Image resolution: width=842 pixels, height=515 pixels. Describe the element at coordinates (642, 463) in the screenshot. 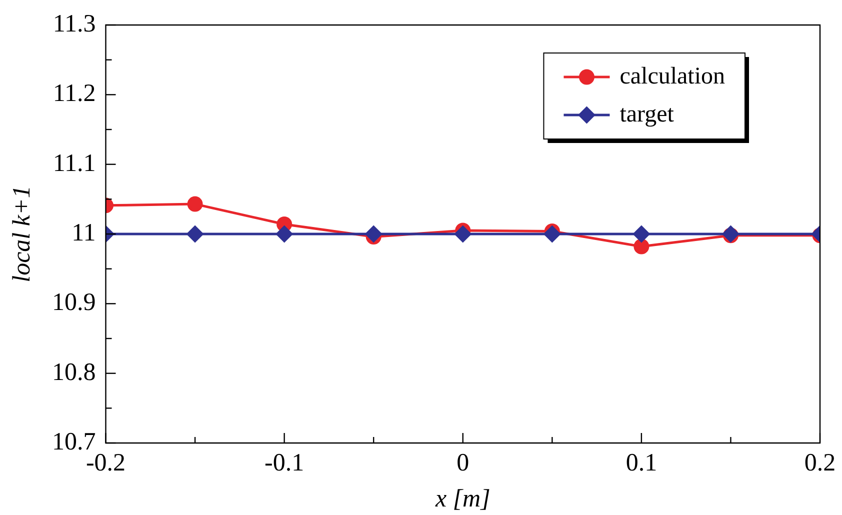

I see `x-tick-label: 0.1` at that location.